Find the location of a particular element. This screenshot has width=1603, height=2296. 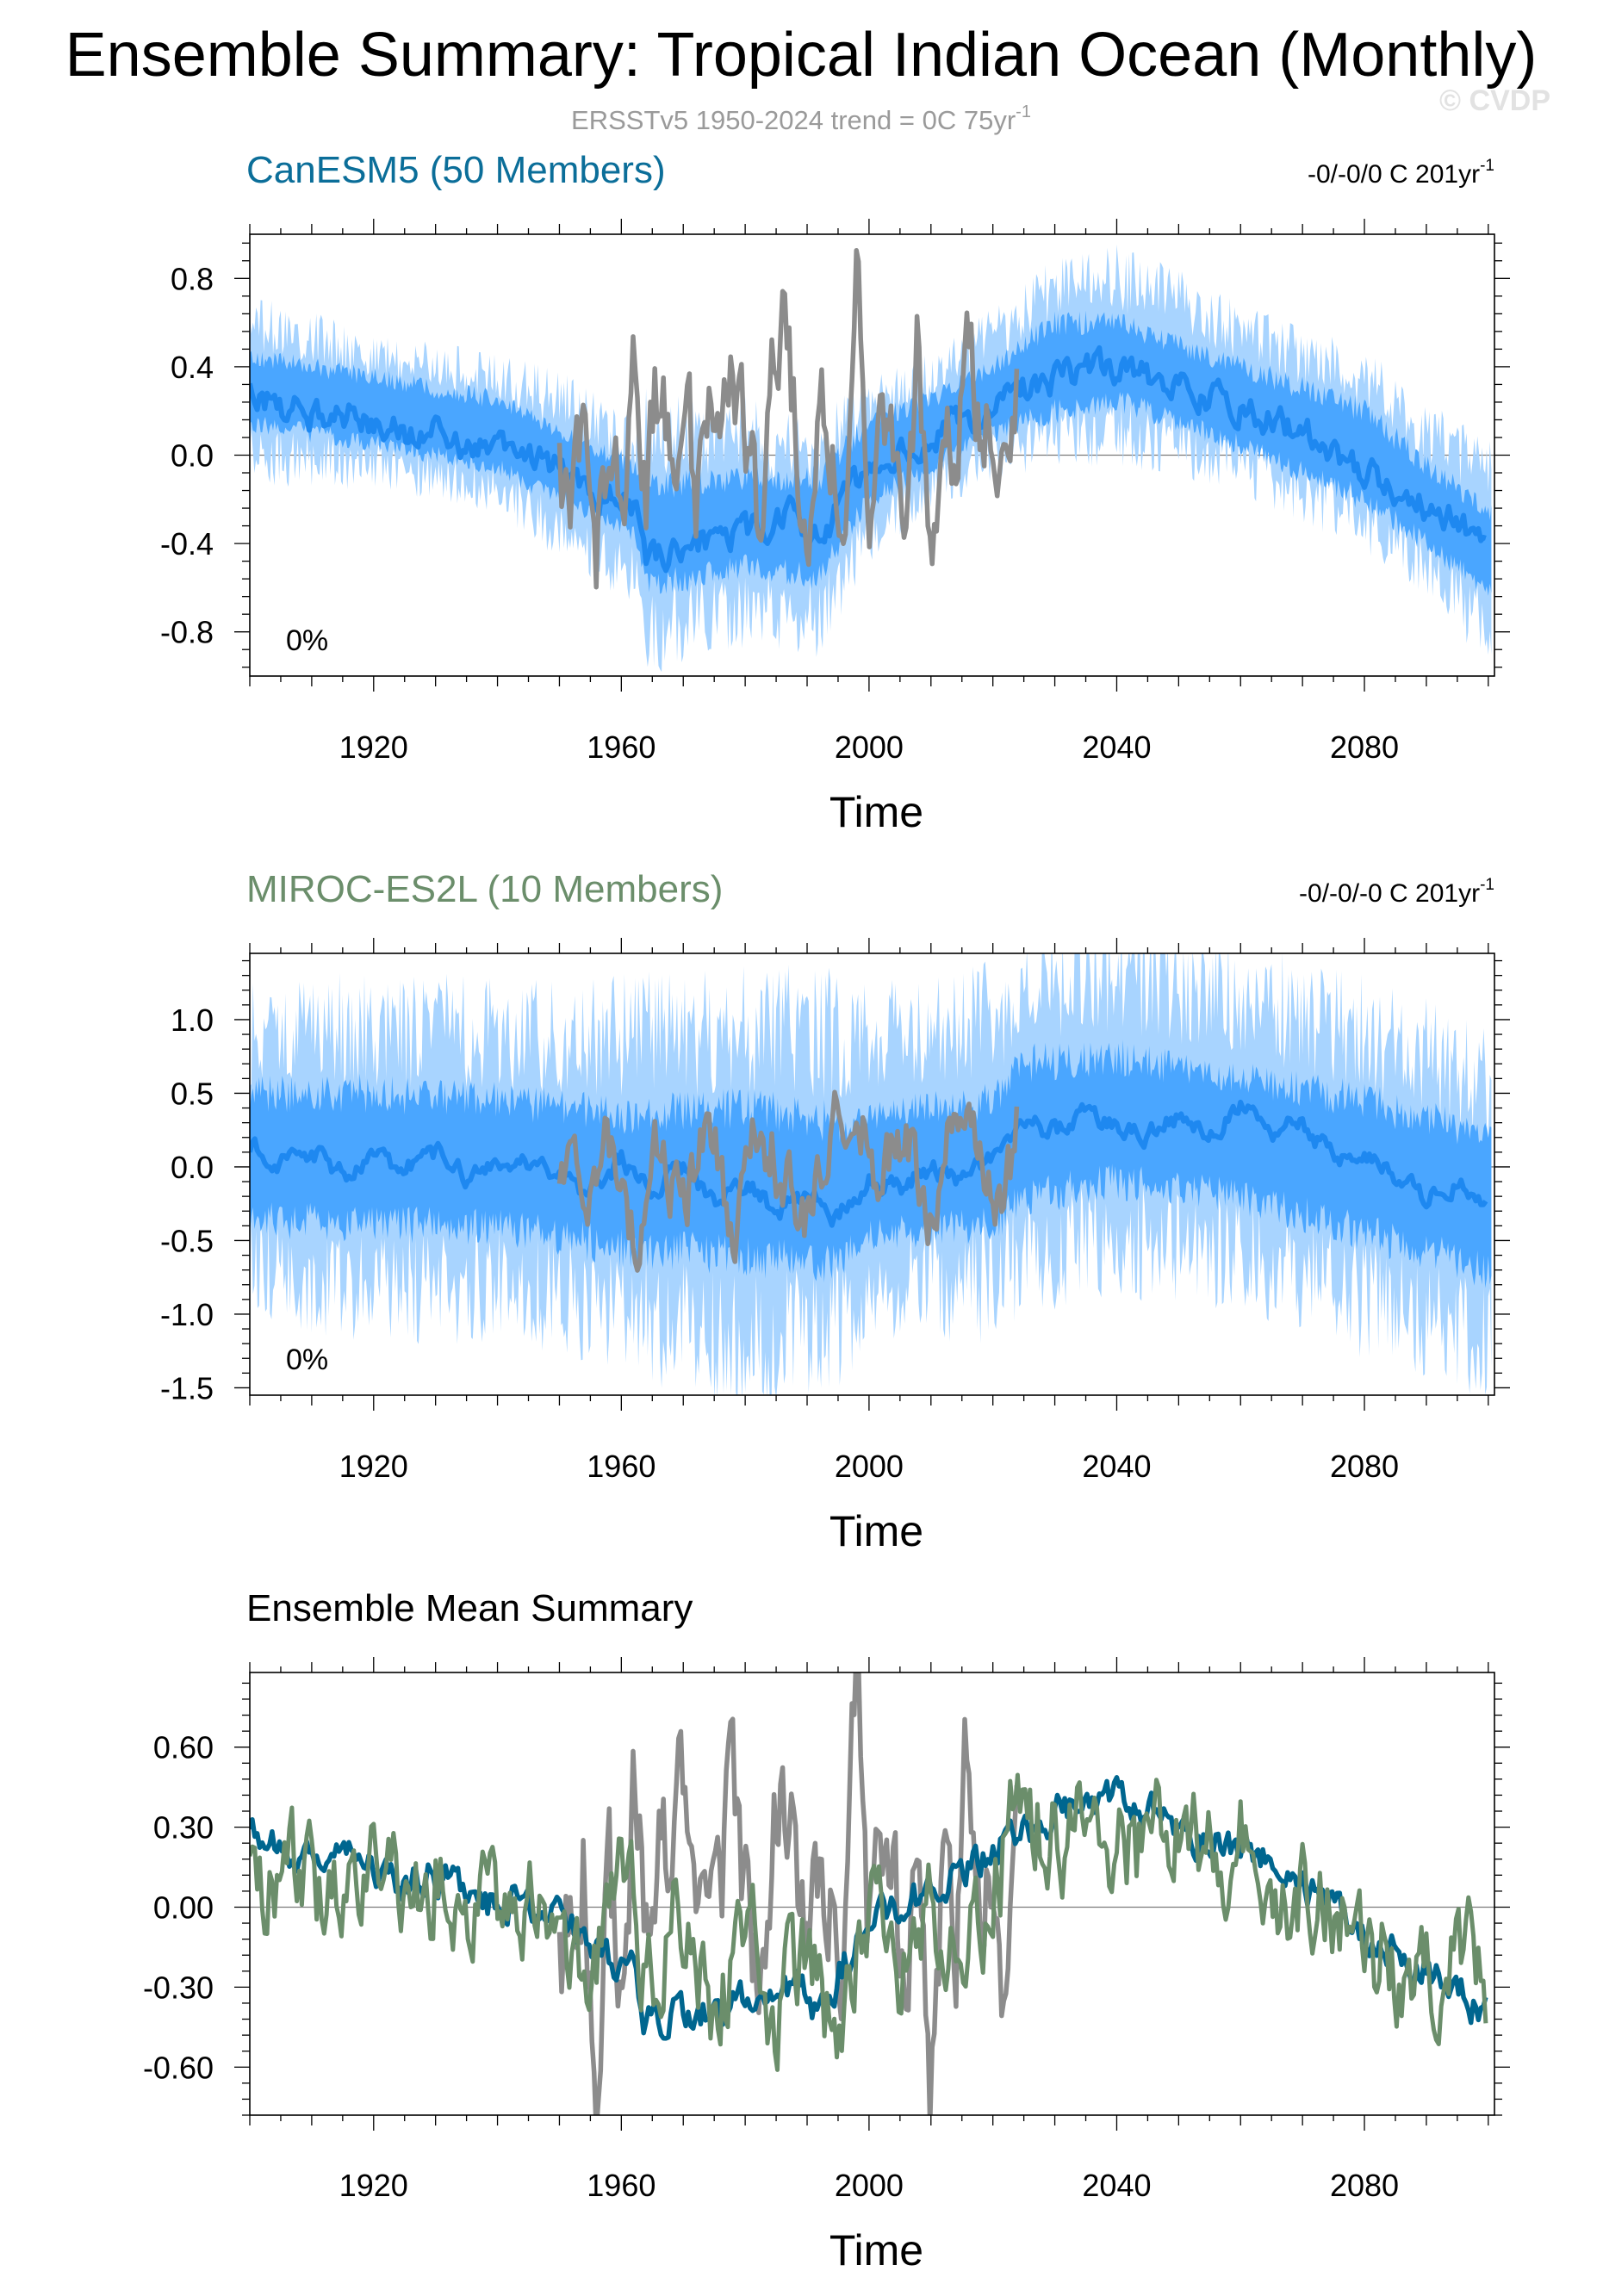

spread-band-inner is located at coordinates (871, 453).